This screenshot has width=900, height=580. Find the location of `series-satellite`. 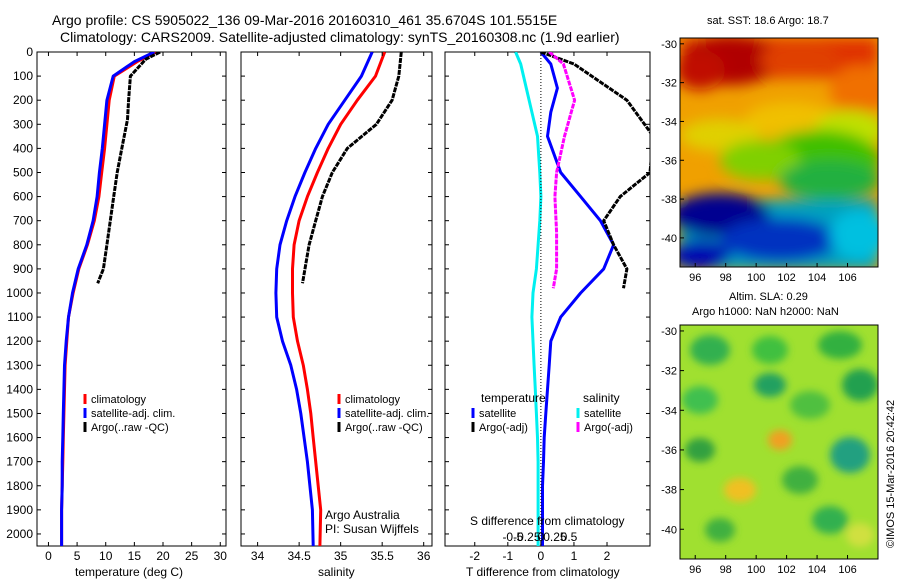

series-satellite is located at coordinates (577, 299).